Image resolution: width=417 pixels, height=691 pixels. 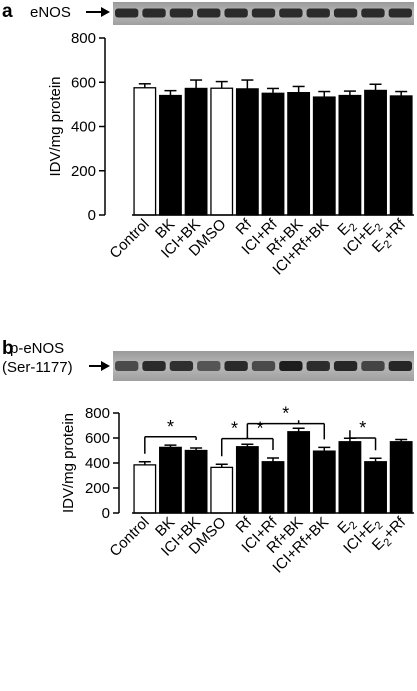 I want to click on blot-label-b-line2: (Ser-1177), so click(x=37, y=367).